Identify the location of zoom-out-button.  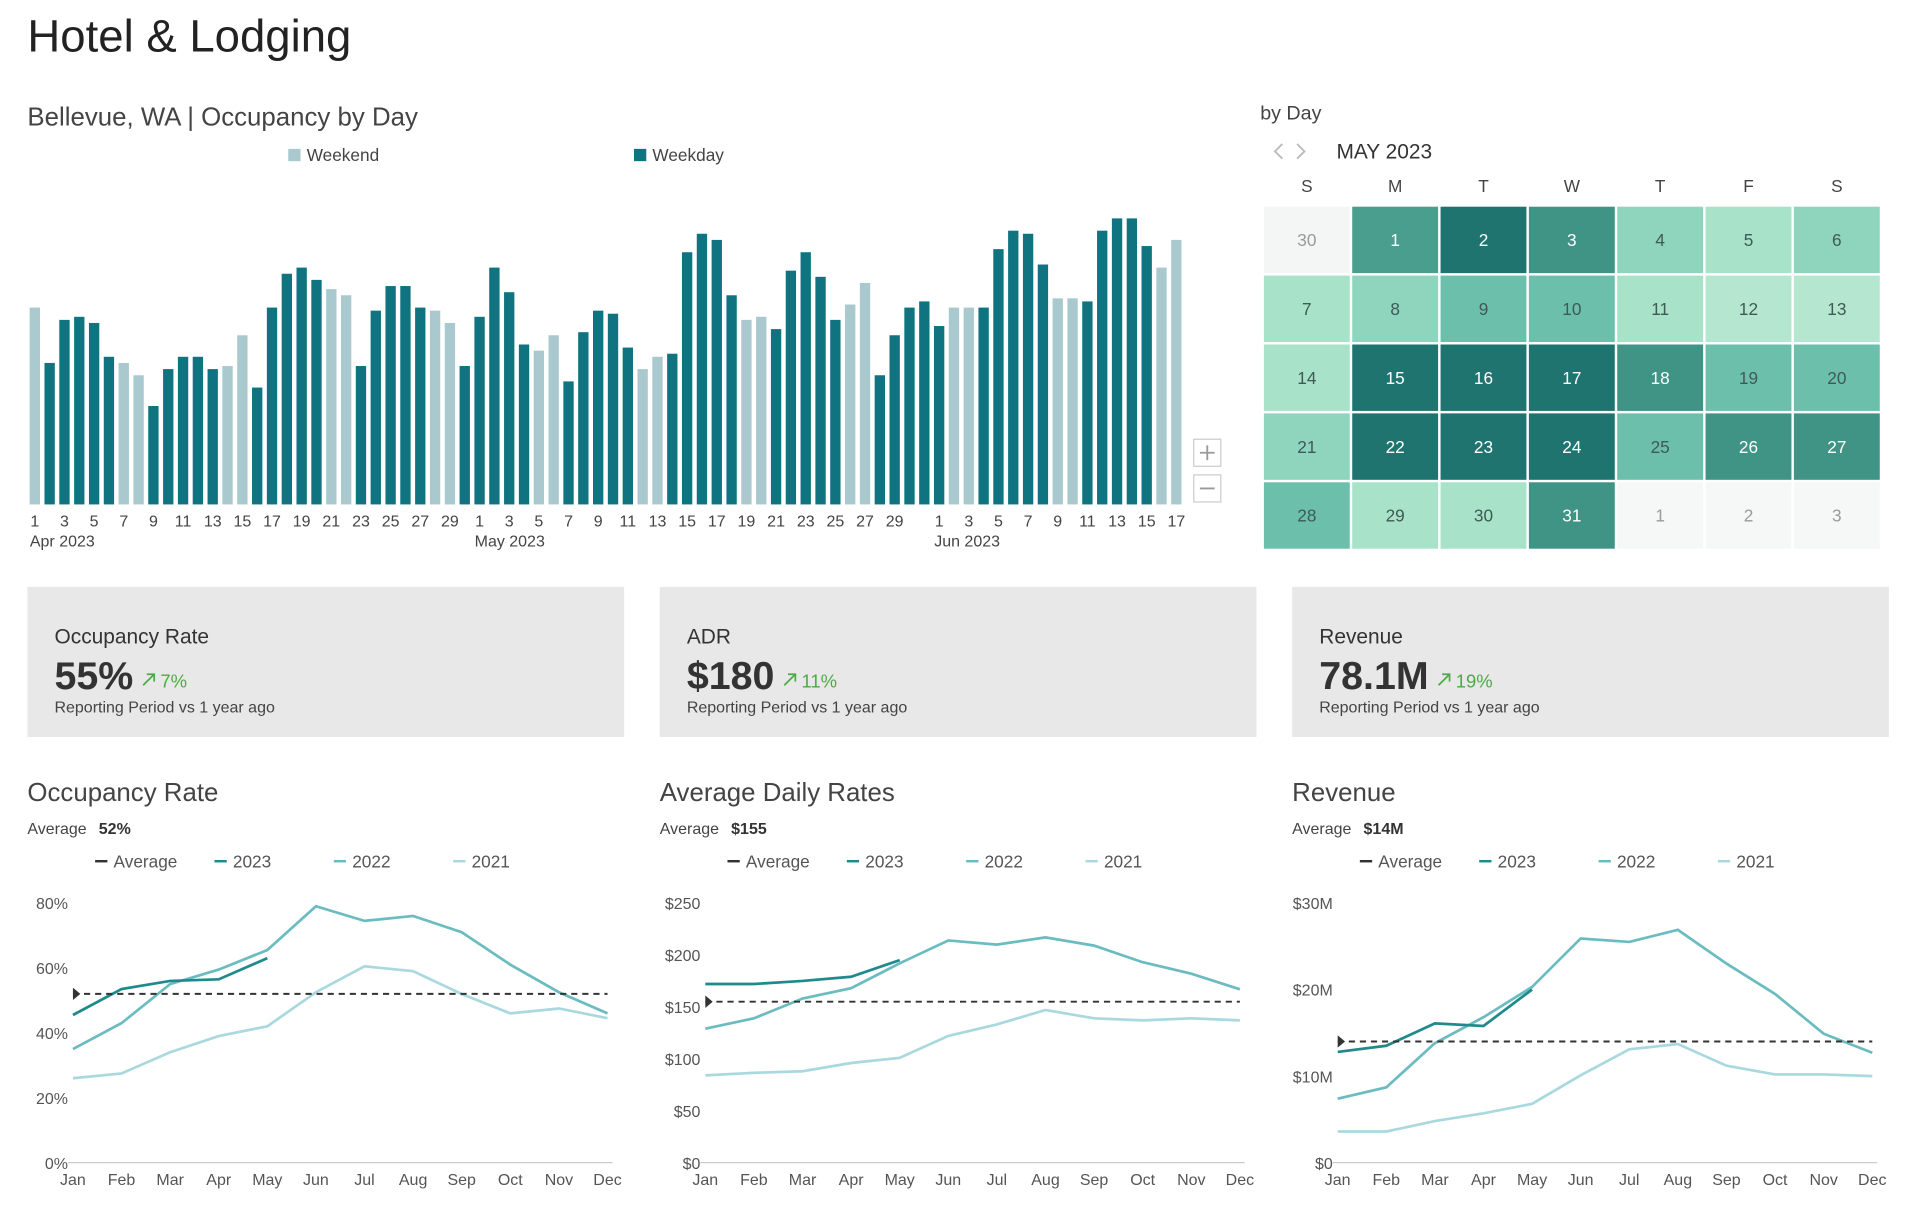
(1207, 488).